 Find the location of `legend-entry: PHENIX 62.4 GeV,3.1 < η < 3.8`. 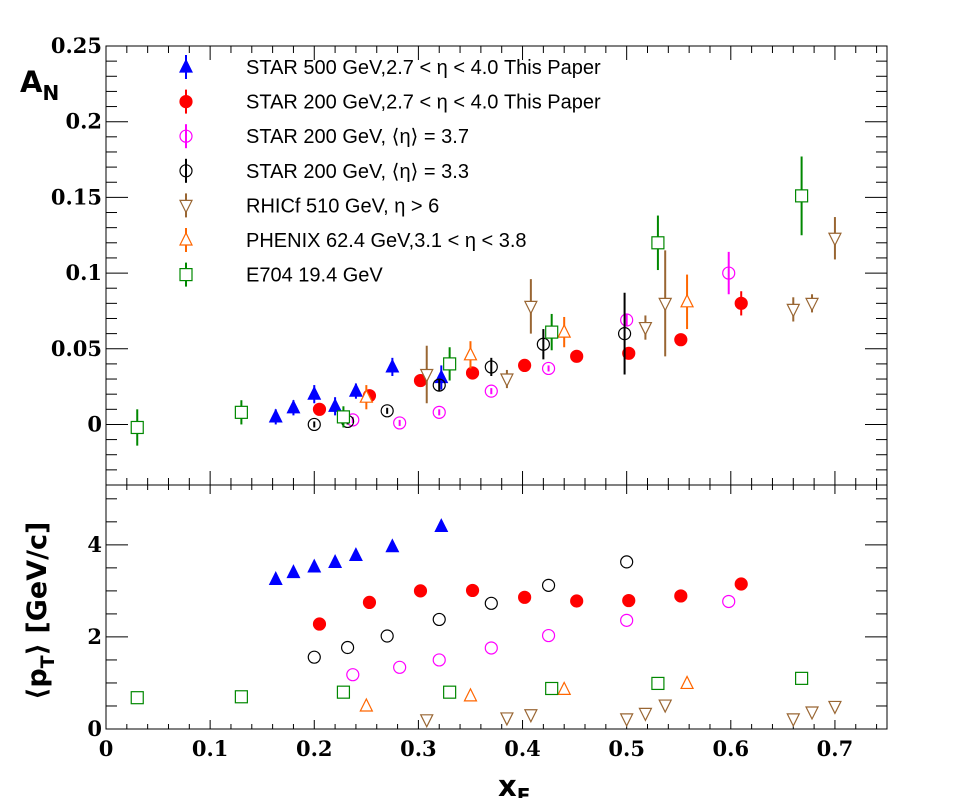

legend-entry: PHENIX 62.4 GeV,3.1 < η < 3.8 is located at coordinates (353, 240).